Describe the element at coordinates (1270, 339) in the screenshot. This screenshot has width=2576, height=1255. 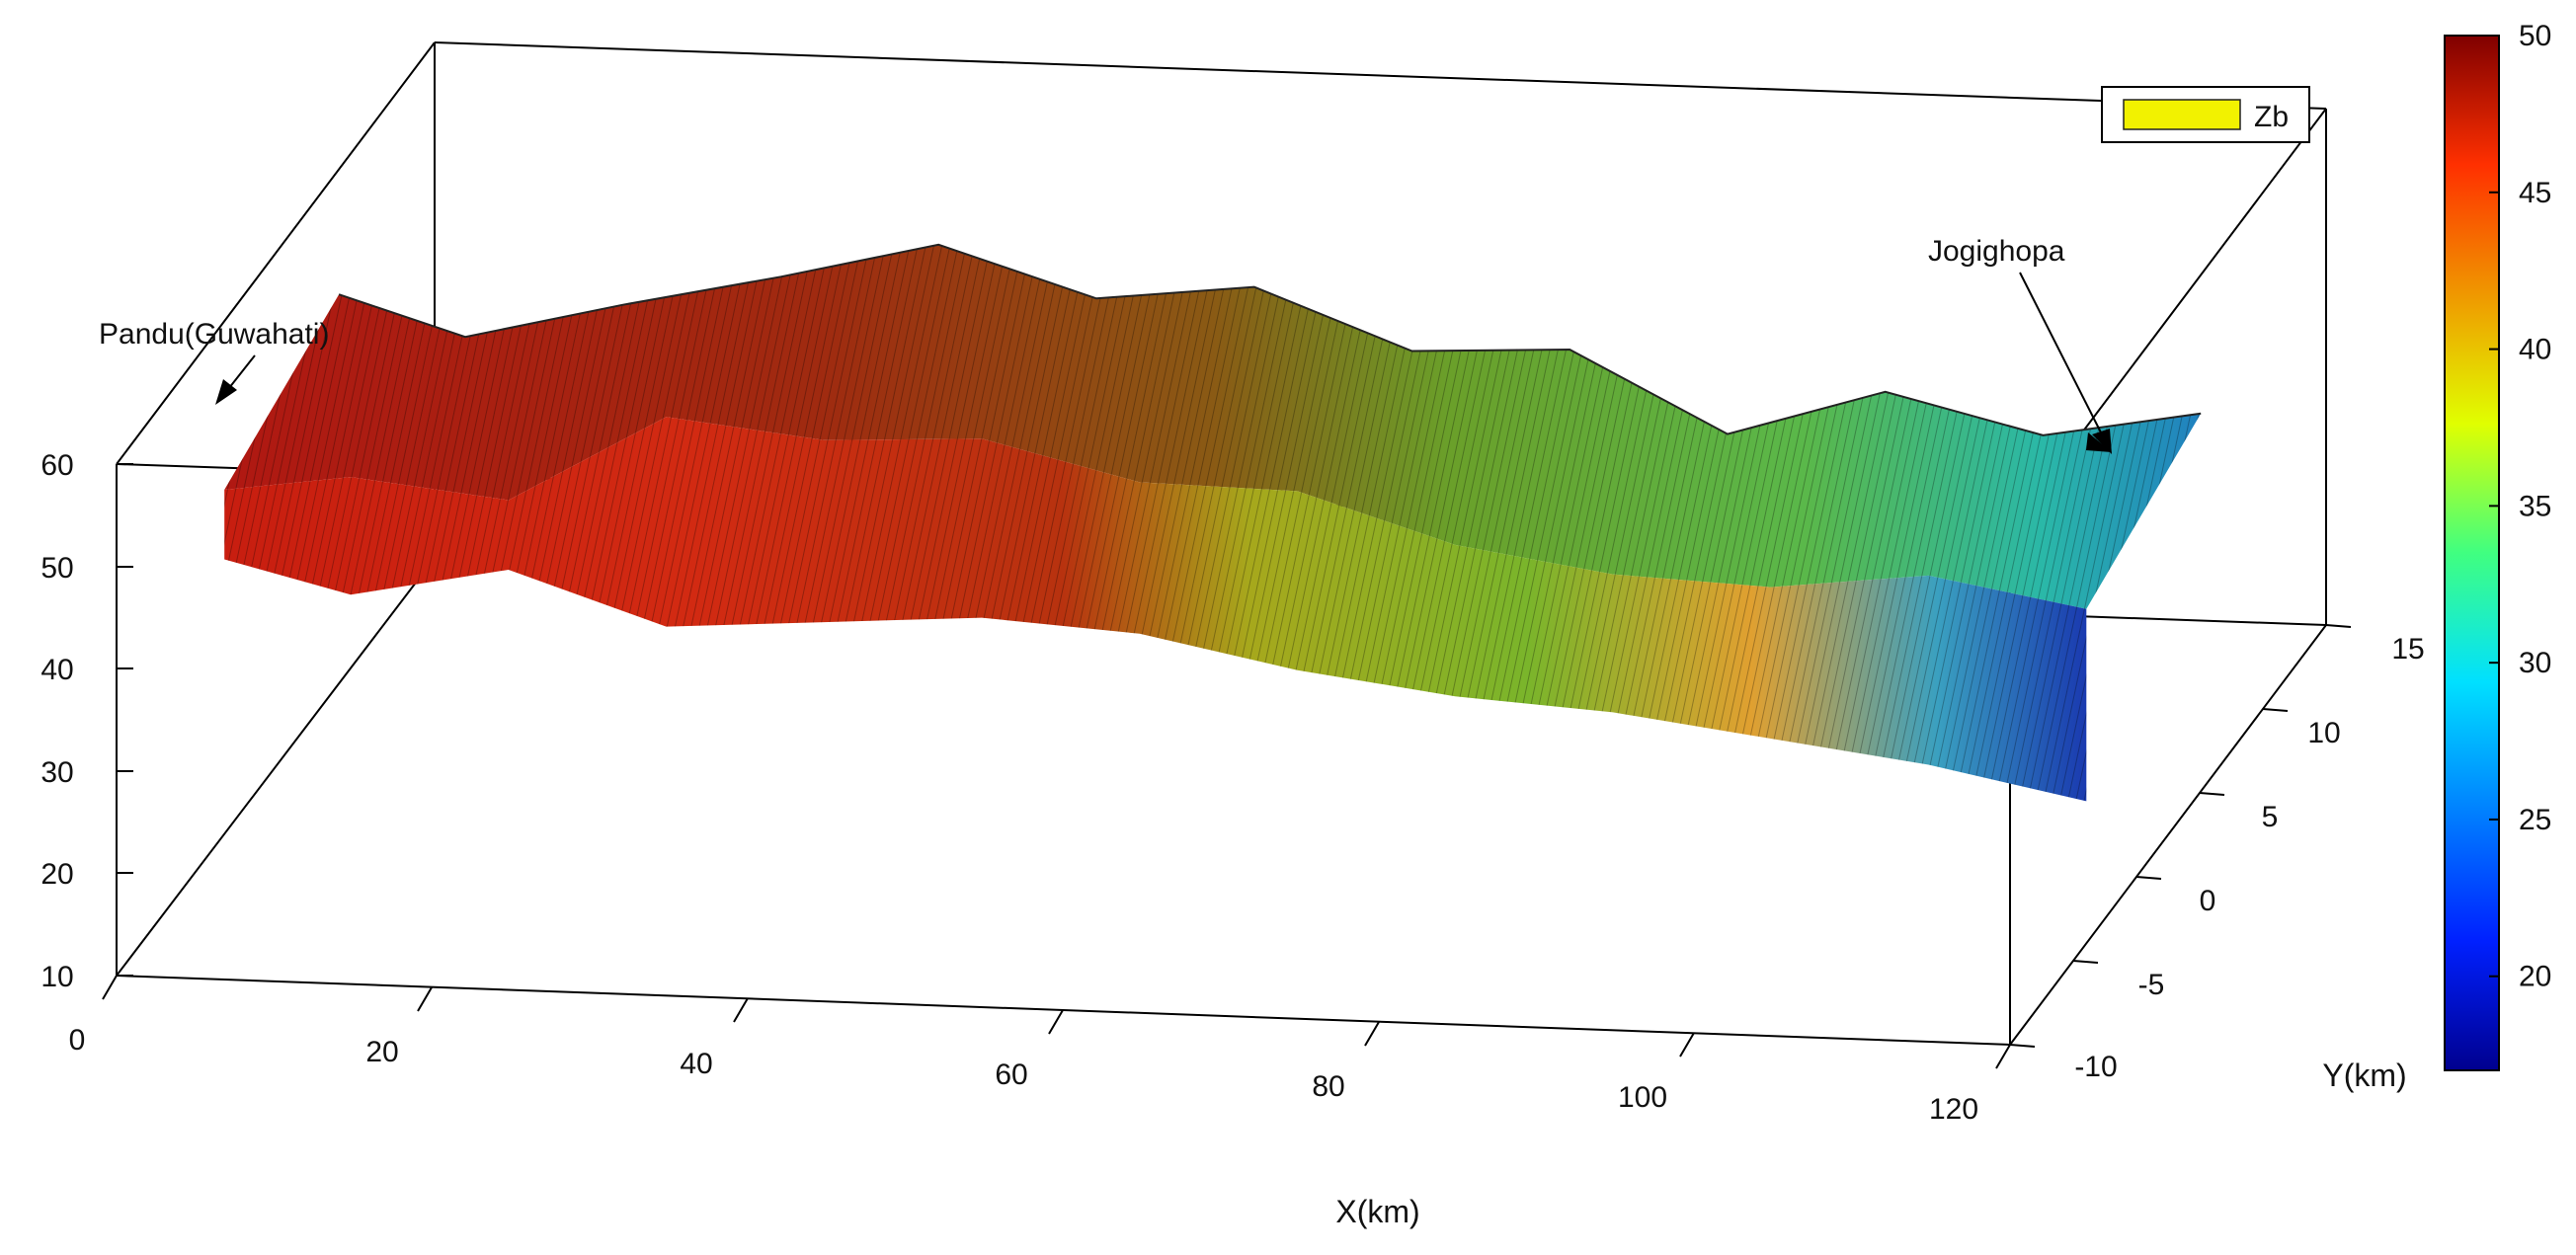
I see `surface-ridge-line` at that location.